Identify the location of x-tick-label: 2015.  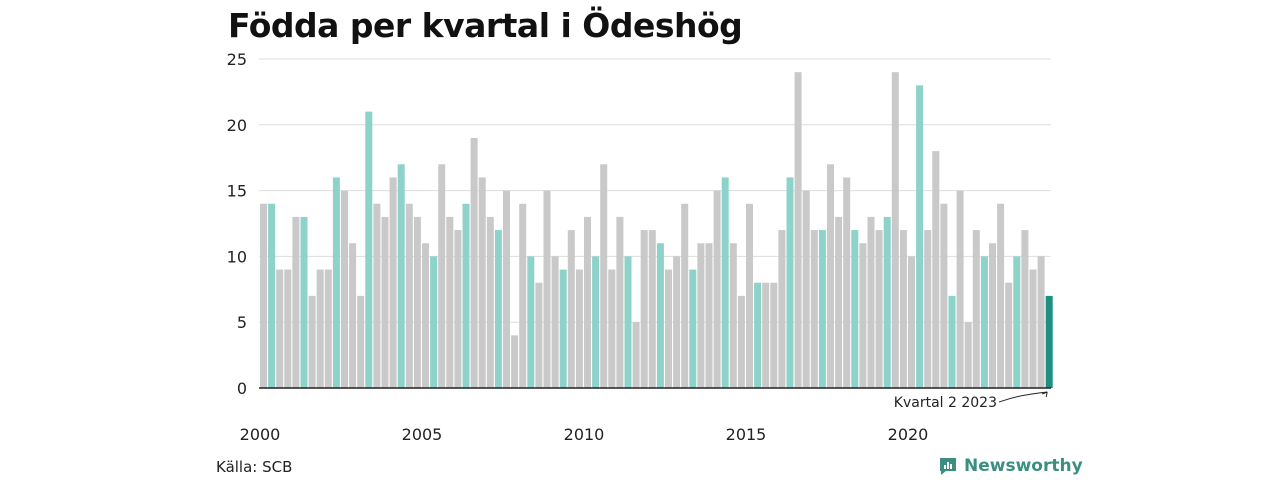
(746, 434).